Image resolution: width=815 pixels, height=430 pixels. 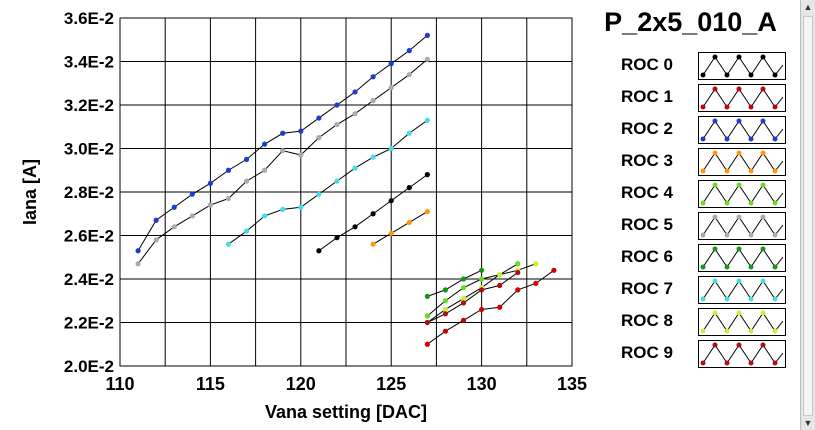 What do you see at coordinates (301, 384) in the screenshot?
I see `x-tick-label: 120` at bounding box center [301, 384].